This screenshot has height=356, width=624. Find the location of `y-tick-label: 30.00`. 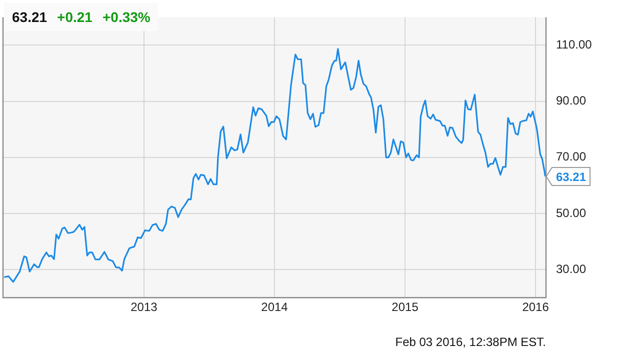

y-tick-label: 30.00 is located at coordinates (571, 269).